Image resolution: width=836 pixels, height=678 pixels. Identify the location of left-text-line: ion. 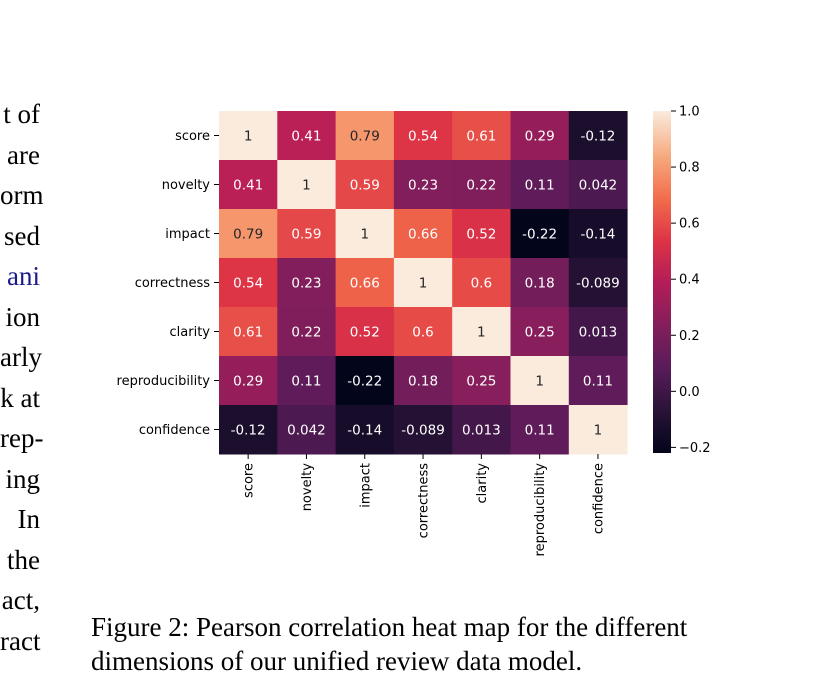
(22, 316).